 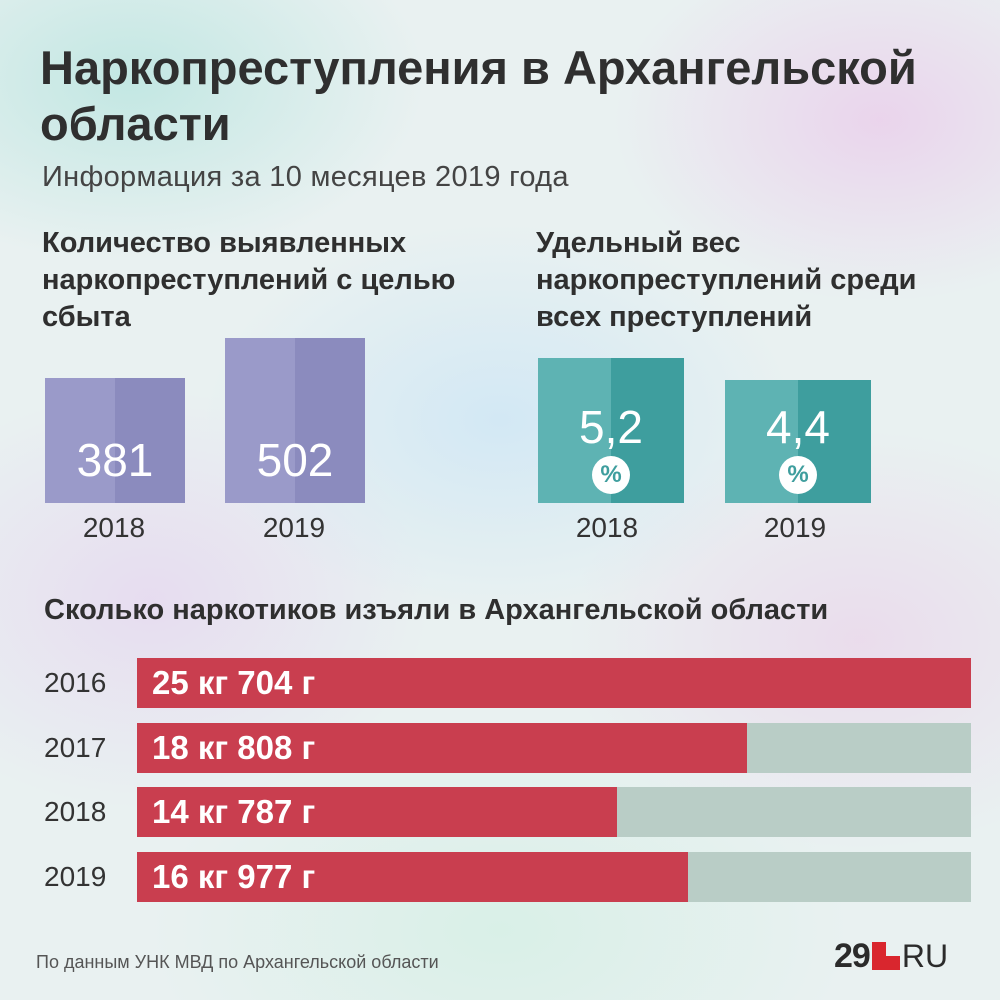 I want to click on seized-bar-2018, so click(x=377, y=812).